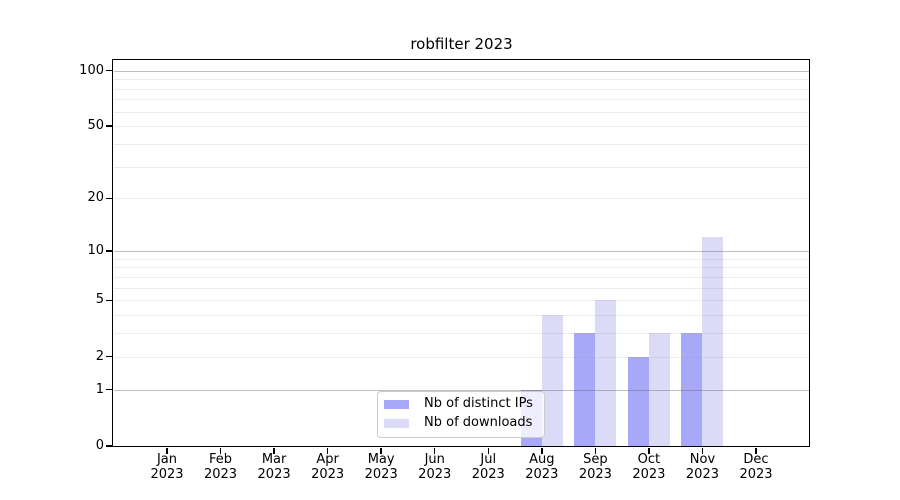 This screenshot has width=900, height=500. I want to click on legend-swatch-nb-of-distinct-ips, so click(396, 404).